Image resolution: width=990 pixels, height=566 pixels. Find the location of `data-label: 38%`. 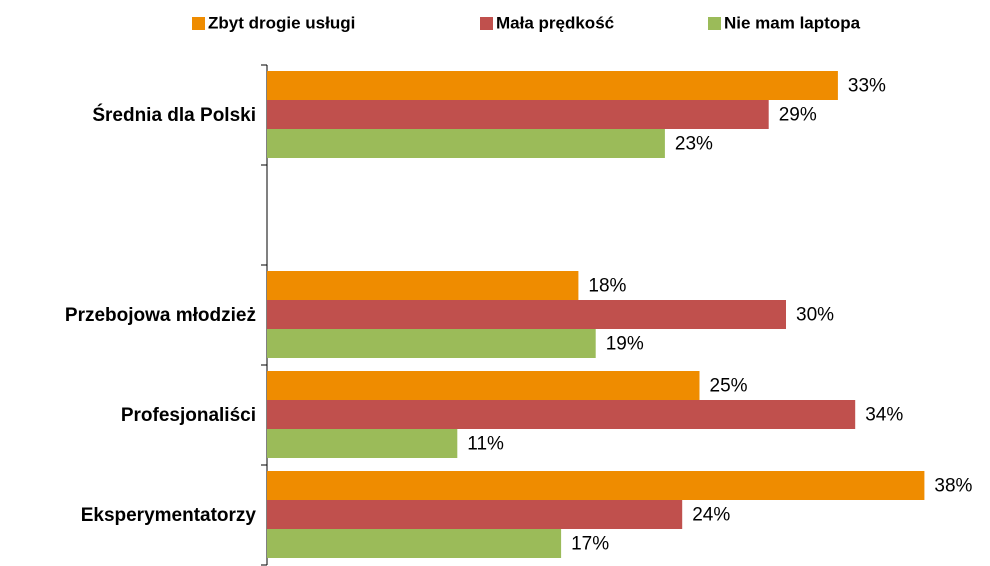

data-label: 38% is located at coordinates (953, 486).